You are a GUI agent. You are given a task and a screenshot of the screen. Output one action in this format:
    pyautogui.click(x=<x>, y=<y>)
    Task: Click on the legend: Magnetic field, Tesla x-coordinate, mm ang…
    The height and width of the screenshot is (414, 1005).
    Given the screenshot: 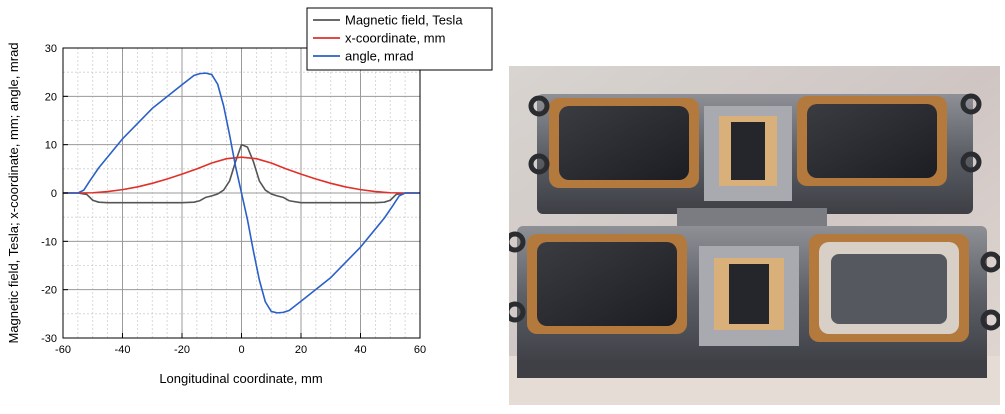 What is the action you would take?
    pyautogui.click(x=399, y=39)
    